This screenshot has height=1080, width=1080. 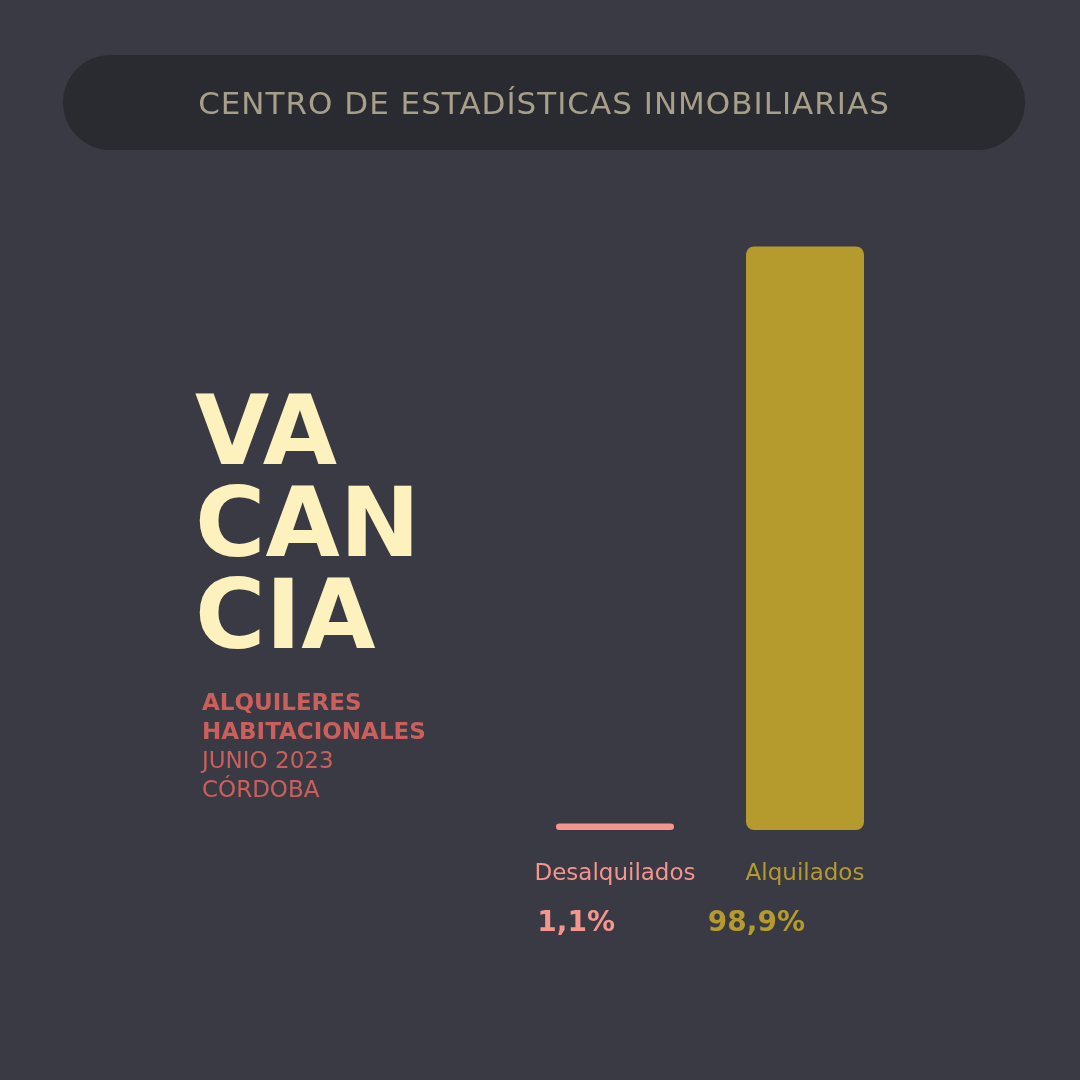 I want to click on text: JUNIO 2023, so click(x=268, y=760).